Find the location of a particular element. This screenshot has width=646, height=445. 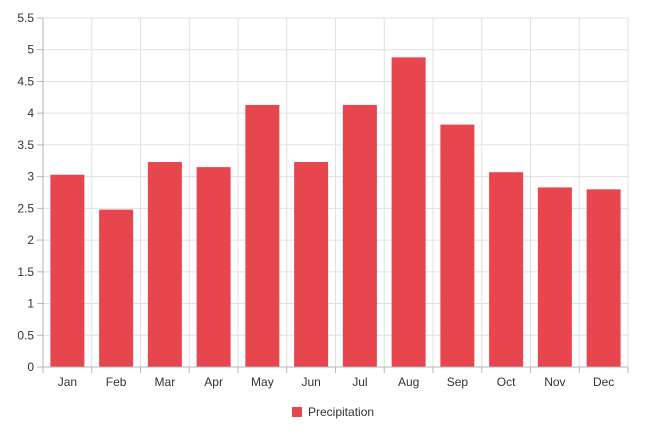

bar-may is located at coordinates (262, 235).